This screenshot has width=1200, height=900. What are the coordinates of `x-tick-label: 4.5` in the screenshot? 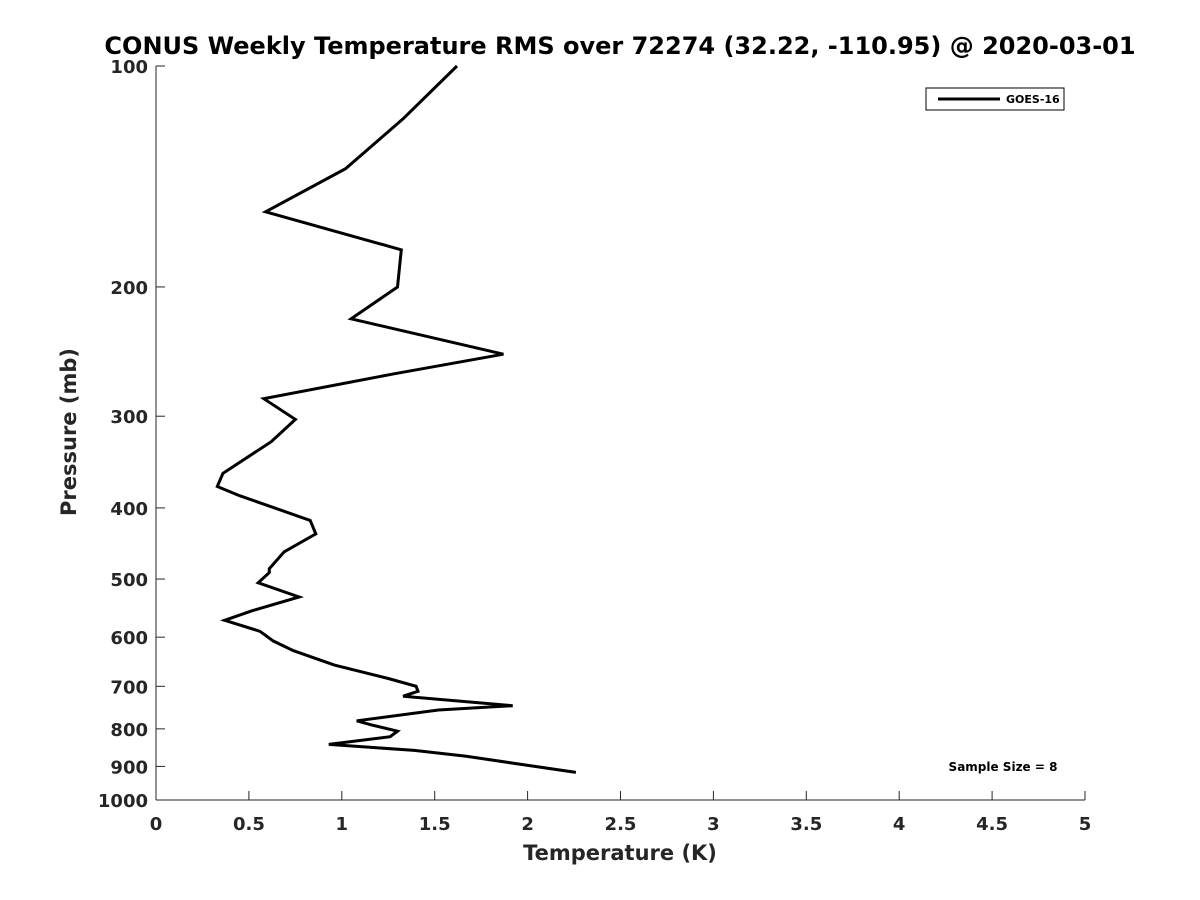 It's located at (992, 824).